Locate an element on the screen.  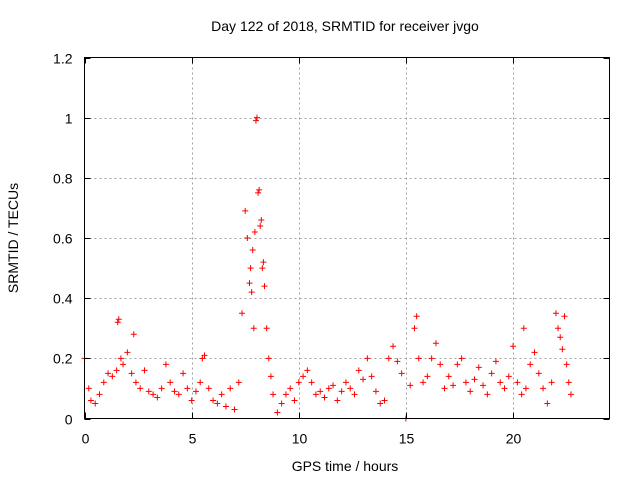
x-tick-label: 5 is located at coordinates (193, 439).